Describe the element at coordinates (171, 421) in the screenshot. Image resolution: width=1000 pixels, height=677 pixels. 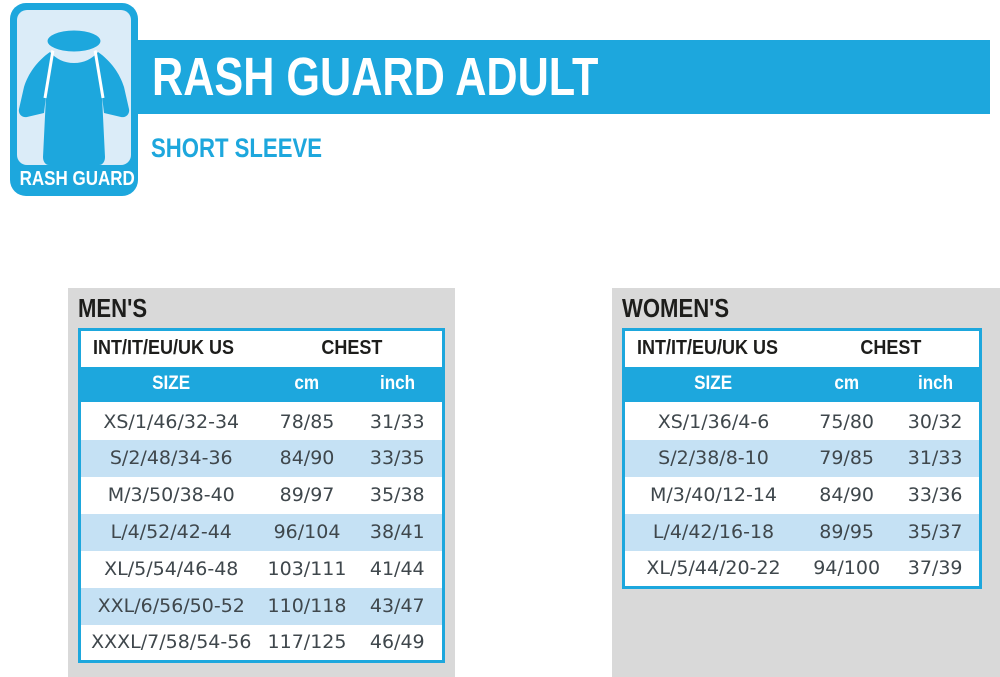
I see `size-cell: XS/1/46/32-34` at that location.